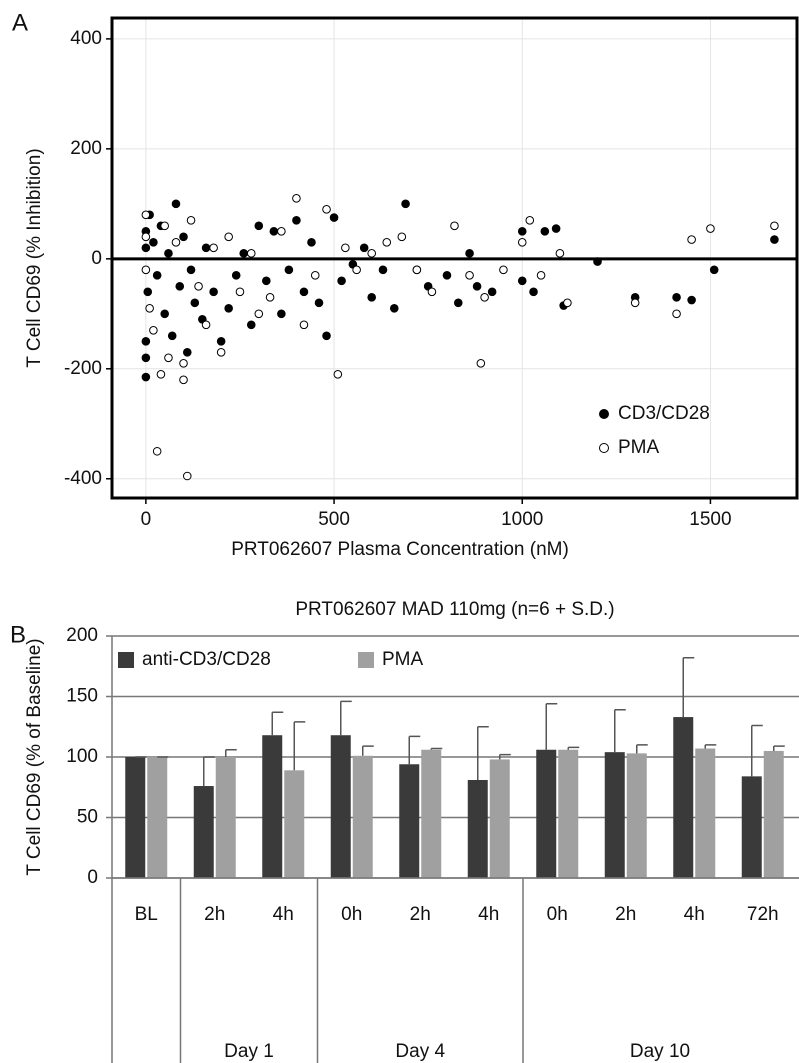 This screenshot has height=1063, width=799. Describe the element at coordinates (366, 660) in the screenshot. I see `legend-swatch` at that location.